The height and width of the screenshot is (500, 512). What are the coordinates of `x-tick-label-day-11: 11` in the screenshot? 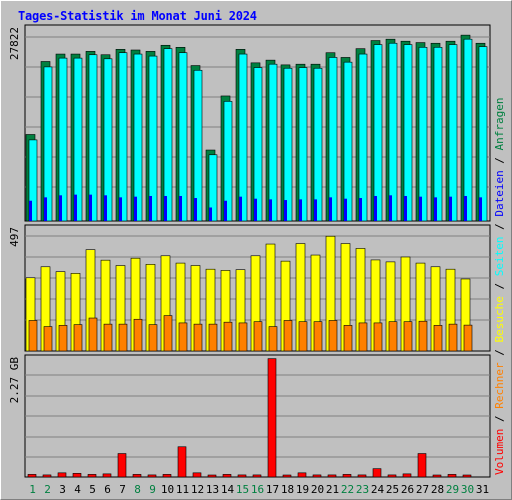 It's located at (182, 489).